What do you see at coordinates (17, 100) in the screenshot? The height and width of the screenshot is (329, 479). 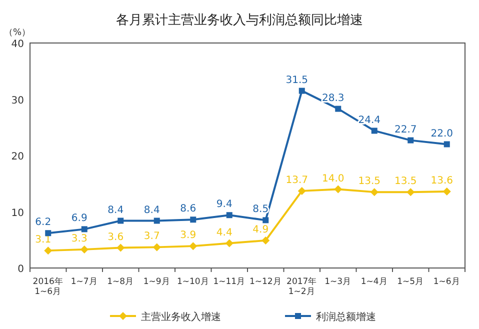 I see `y-tick-label: 30` at bounding box center [17, 100].